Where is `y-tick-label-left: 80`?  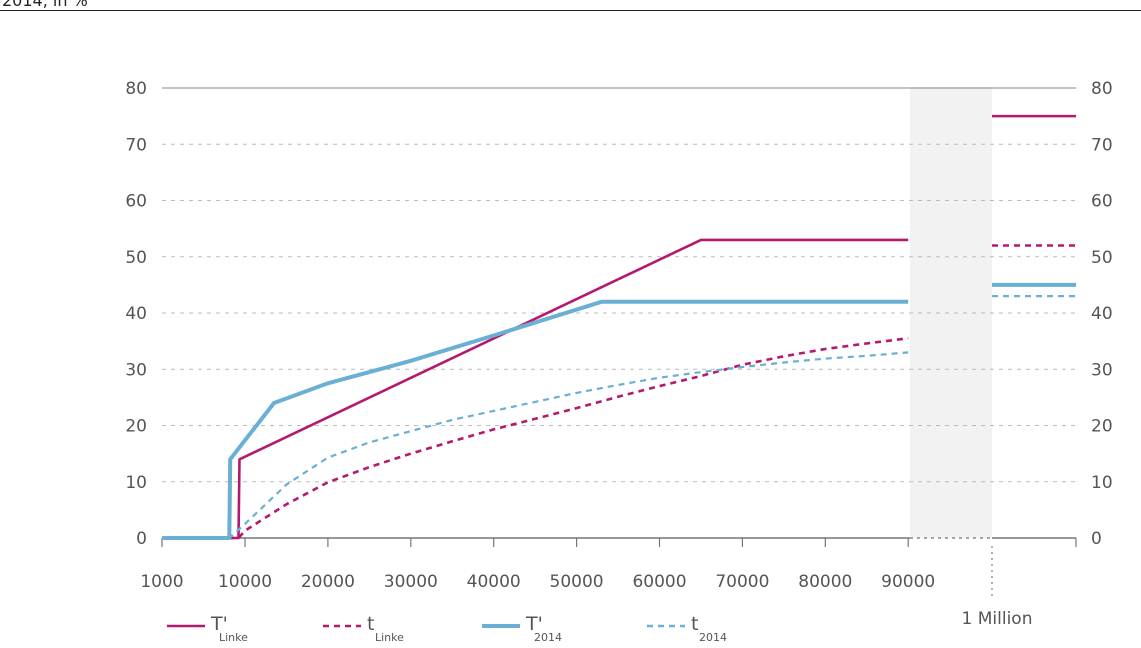
y-tick-label-left: 80 is located at coordinates (136, 89).